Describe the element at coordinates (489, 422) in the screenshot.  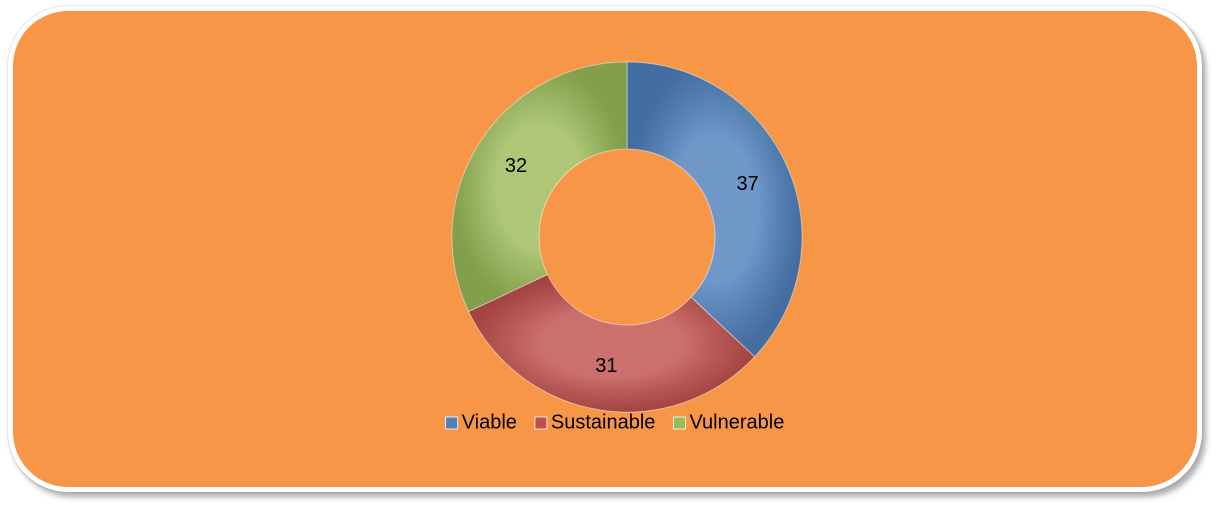
I see `legend-label: Viable` at that location.